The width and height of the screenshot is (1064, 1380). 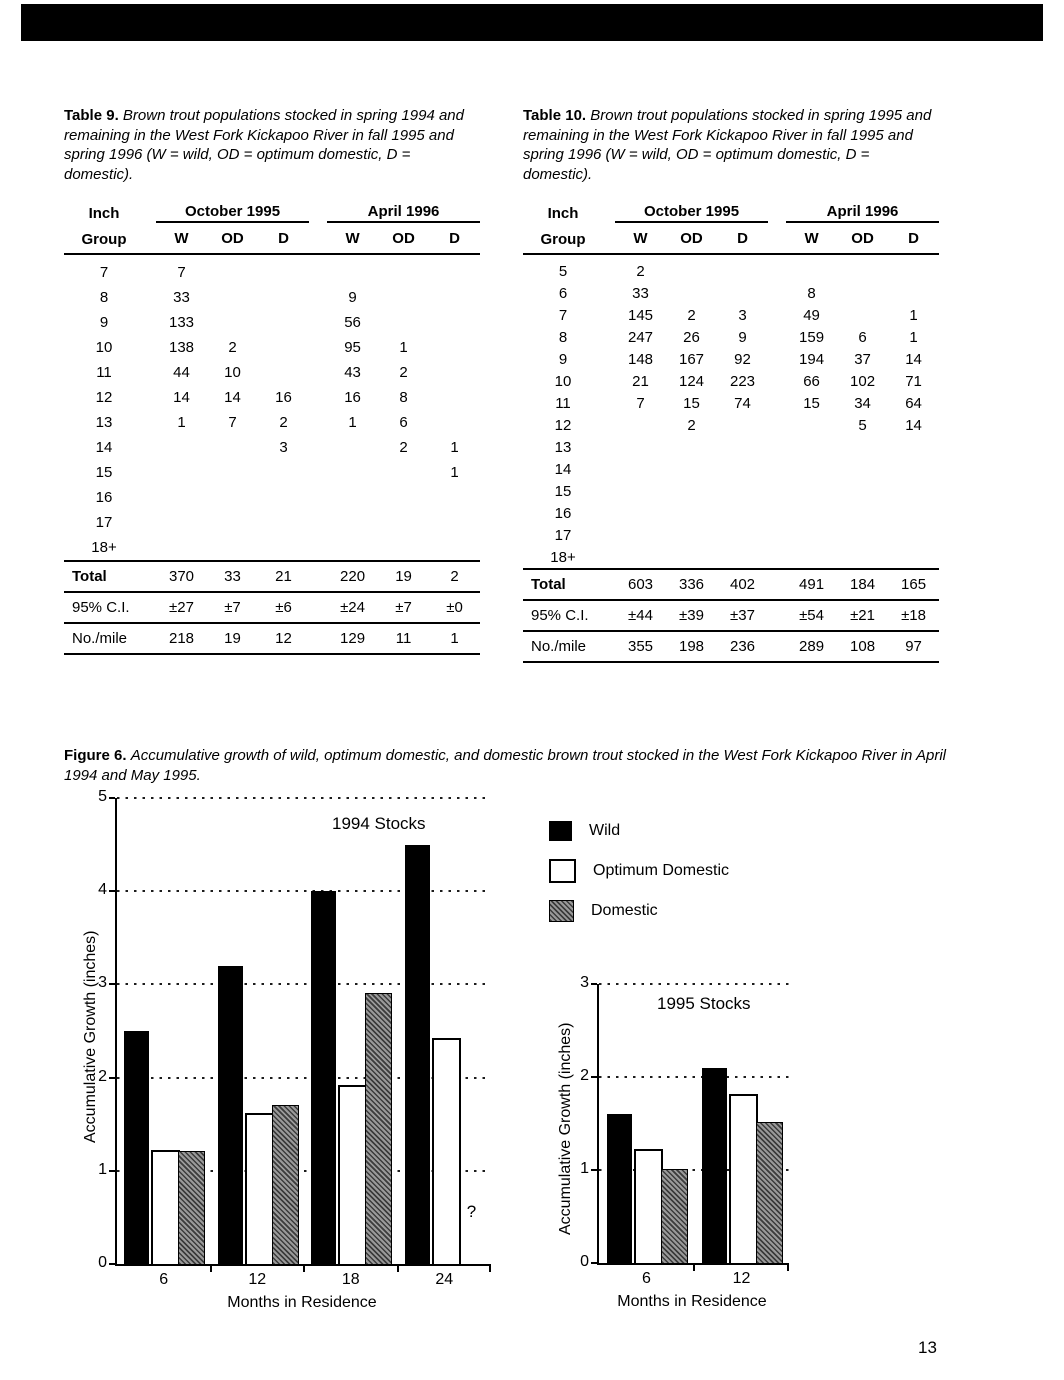 I want to click on summary-label: Total, so click(x=110, y=577).